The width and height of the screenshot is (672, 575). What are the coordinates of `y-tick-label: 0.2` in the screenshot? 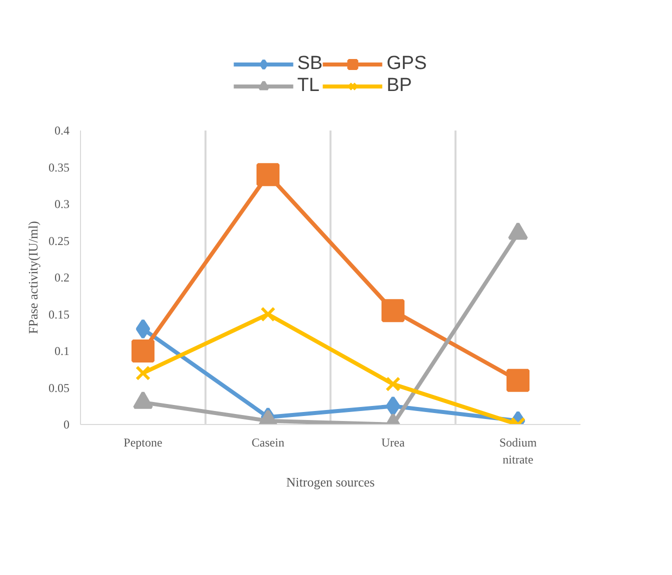 It's located at (62, 277).